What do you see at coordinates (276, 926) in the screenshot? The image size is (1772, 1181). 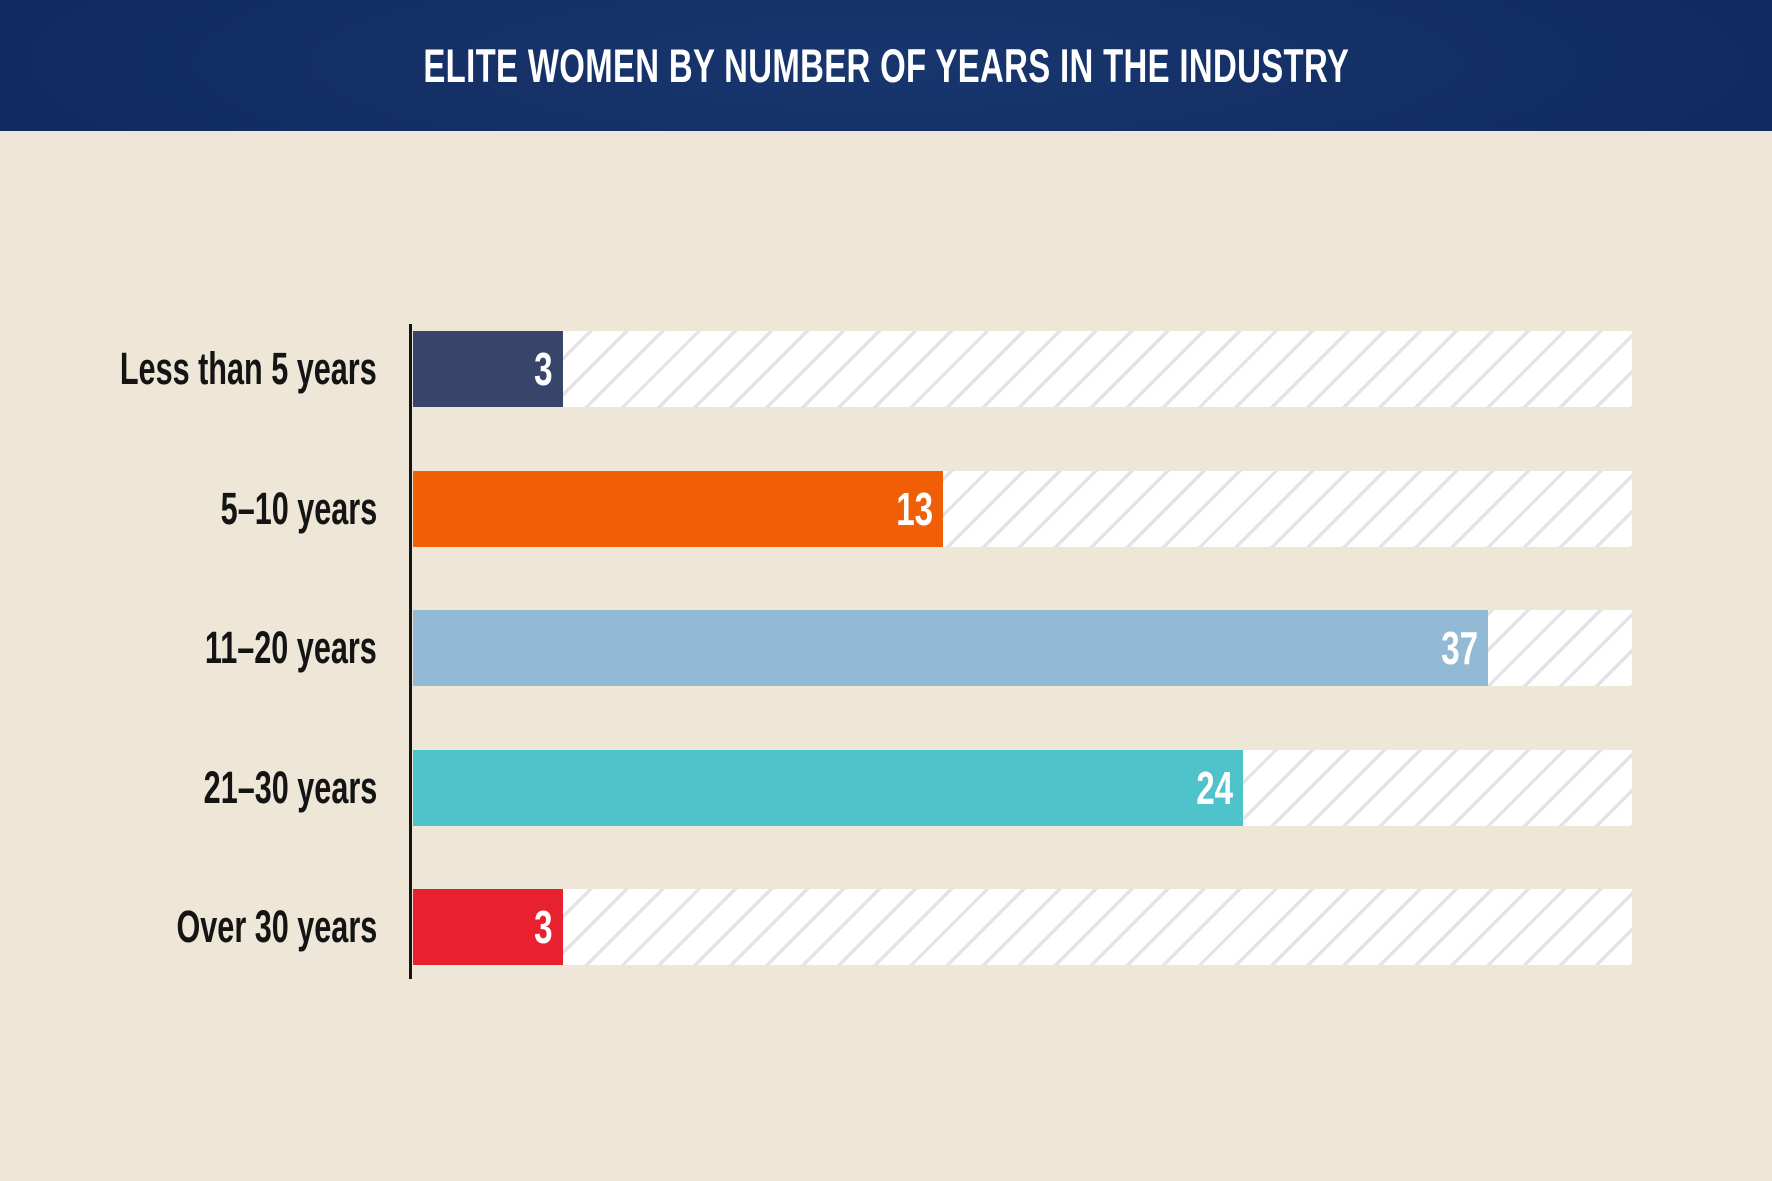 I see `category-label-text: Over 30 years` at bounding box center [276, 926].